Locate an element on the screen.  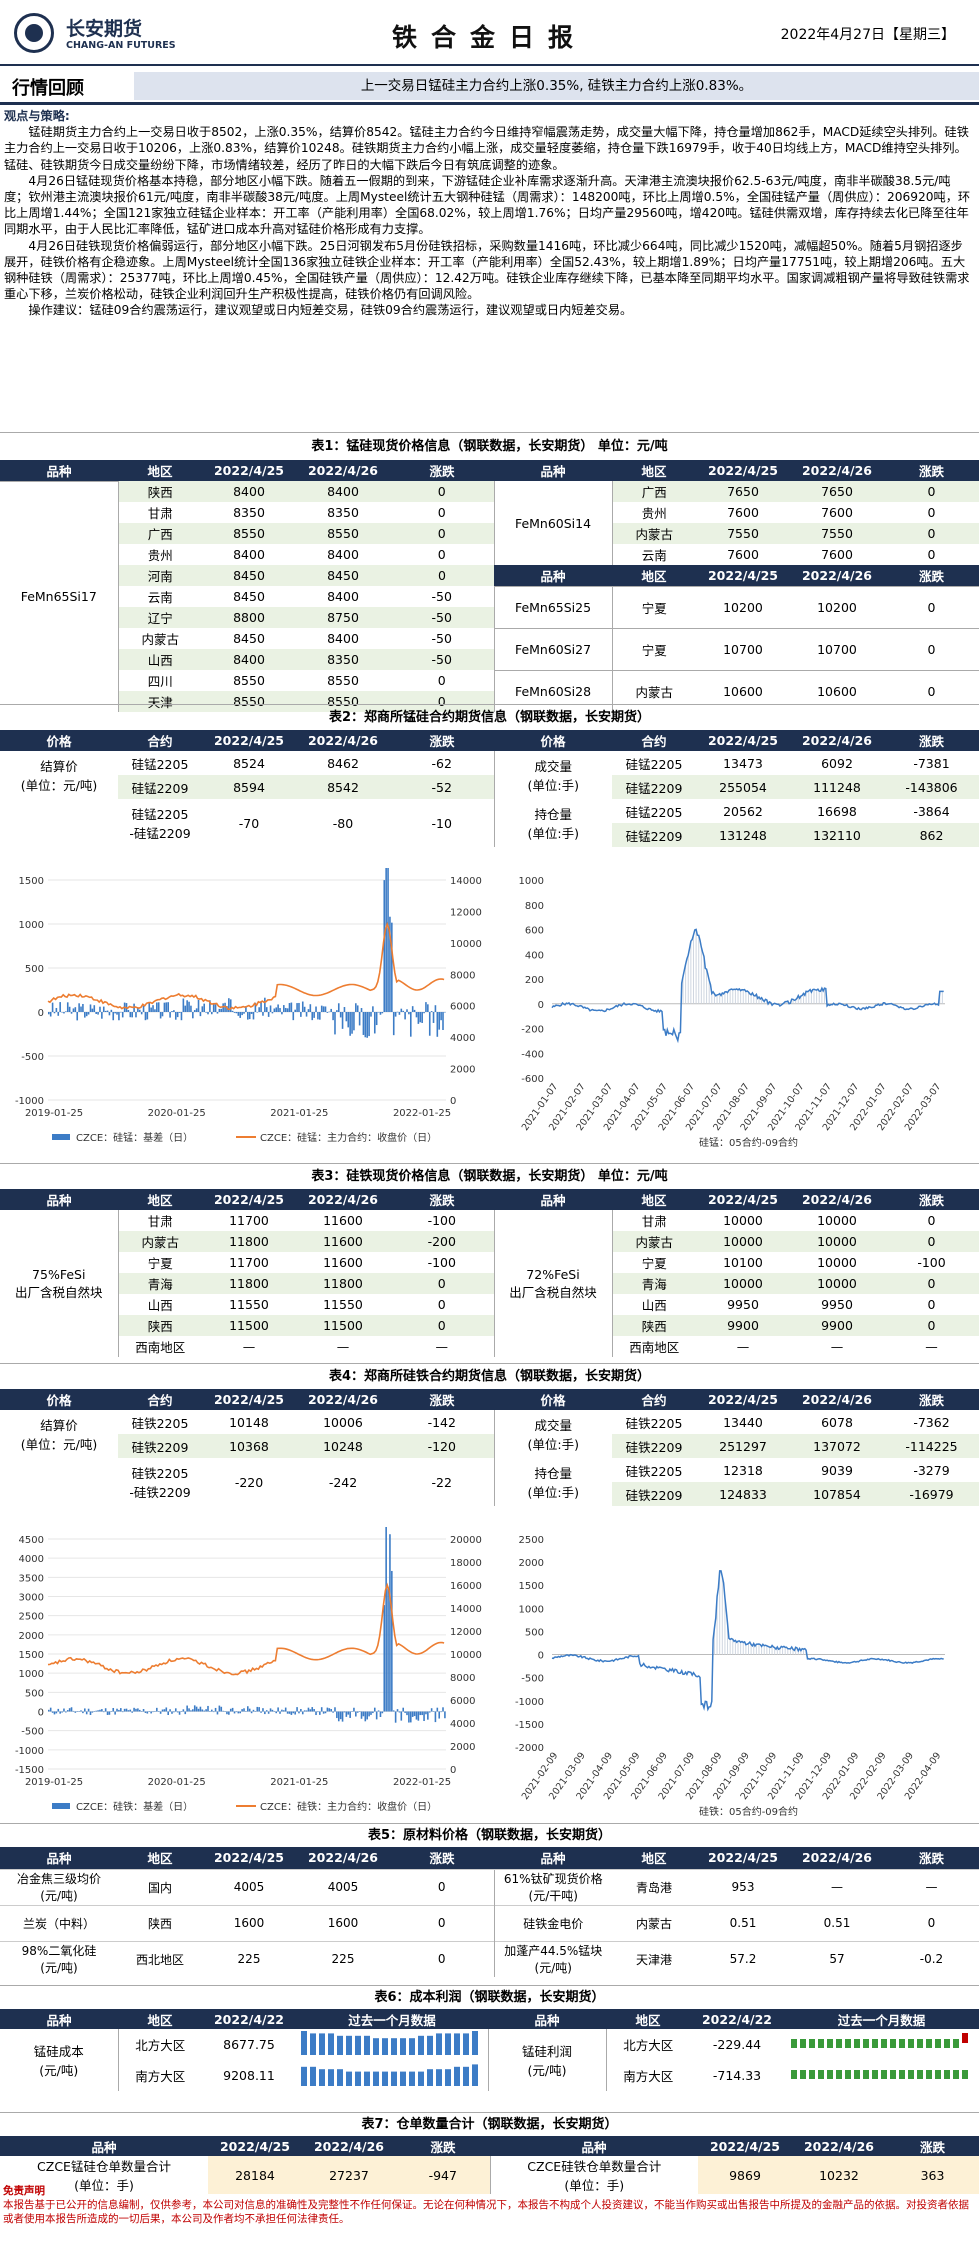
table-row: 硅锰2209 131248 132110 862 is located at coordinates (489, 835).